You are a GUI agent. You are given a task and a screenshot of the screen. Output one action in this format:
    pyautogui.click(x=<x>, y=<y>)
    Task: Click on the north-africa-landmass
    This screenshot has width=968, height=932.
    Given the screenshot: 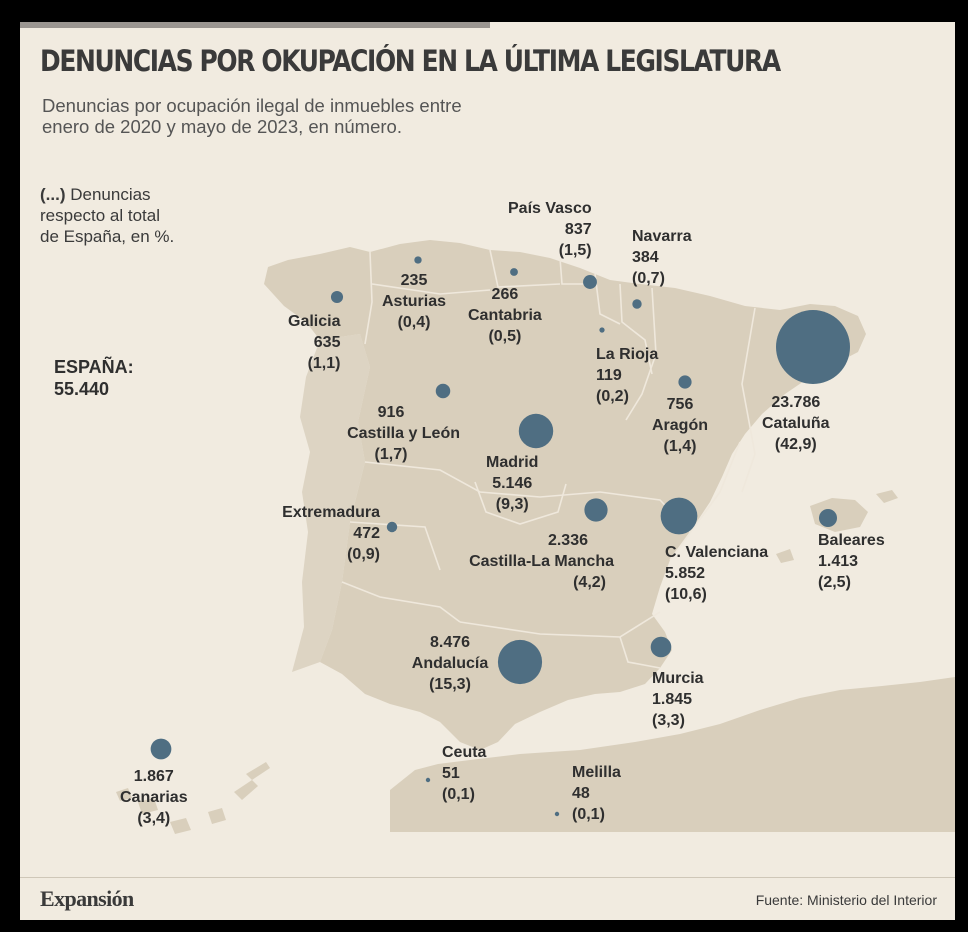 What is the action you would take?
    pyautogui.click(x=672, y=754)
    